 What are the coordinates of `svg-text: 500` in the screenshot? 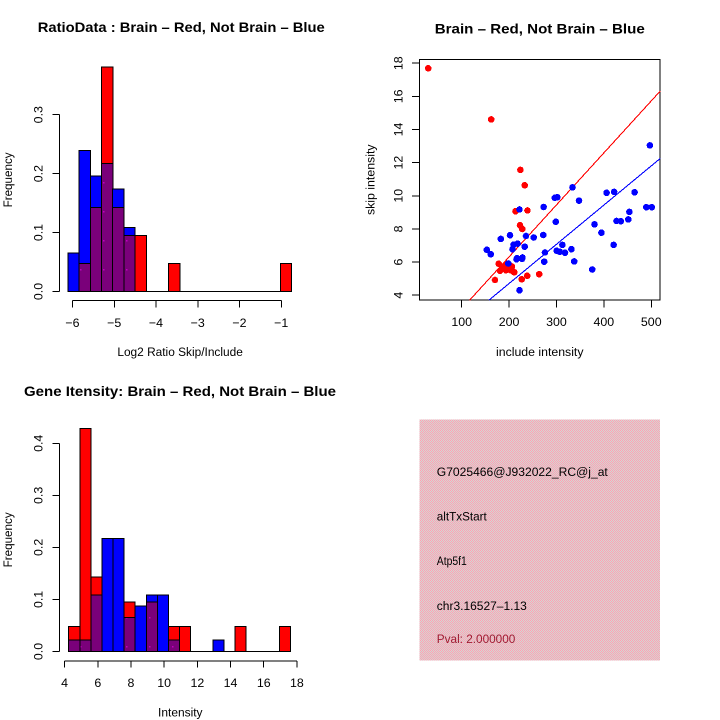 It's located at (651, 322).